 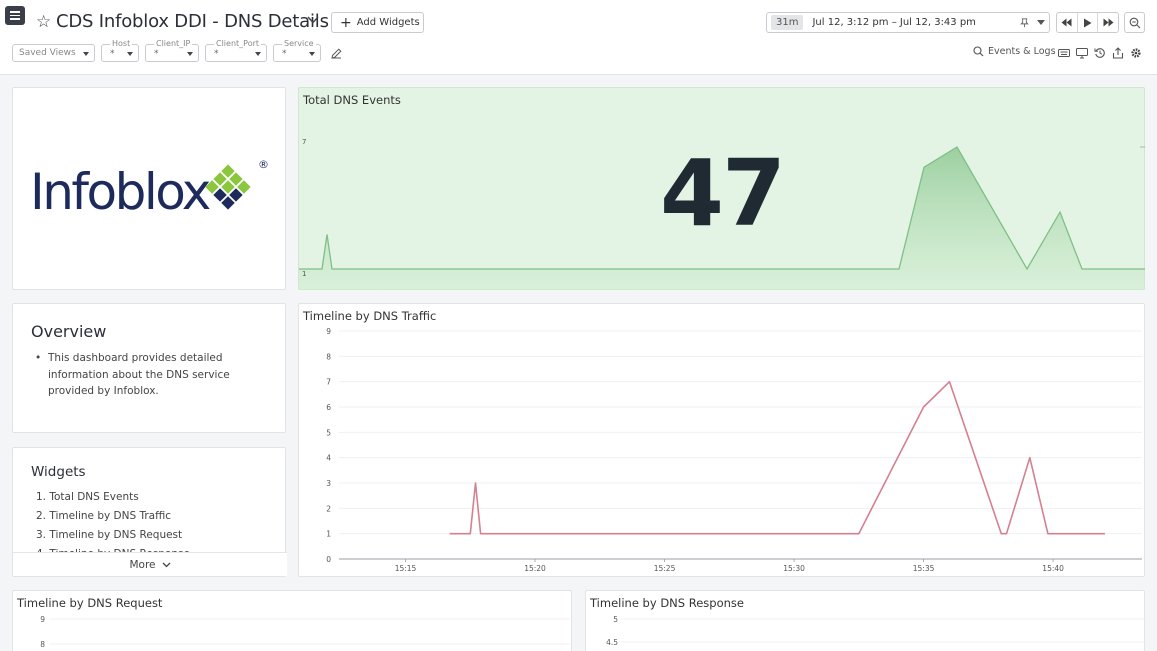 What do you see at coordinates (113, 551) in the screenshot?
I see `list-item: 4. Timeline by DNS Response` at bounding box center [113, 551].